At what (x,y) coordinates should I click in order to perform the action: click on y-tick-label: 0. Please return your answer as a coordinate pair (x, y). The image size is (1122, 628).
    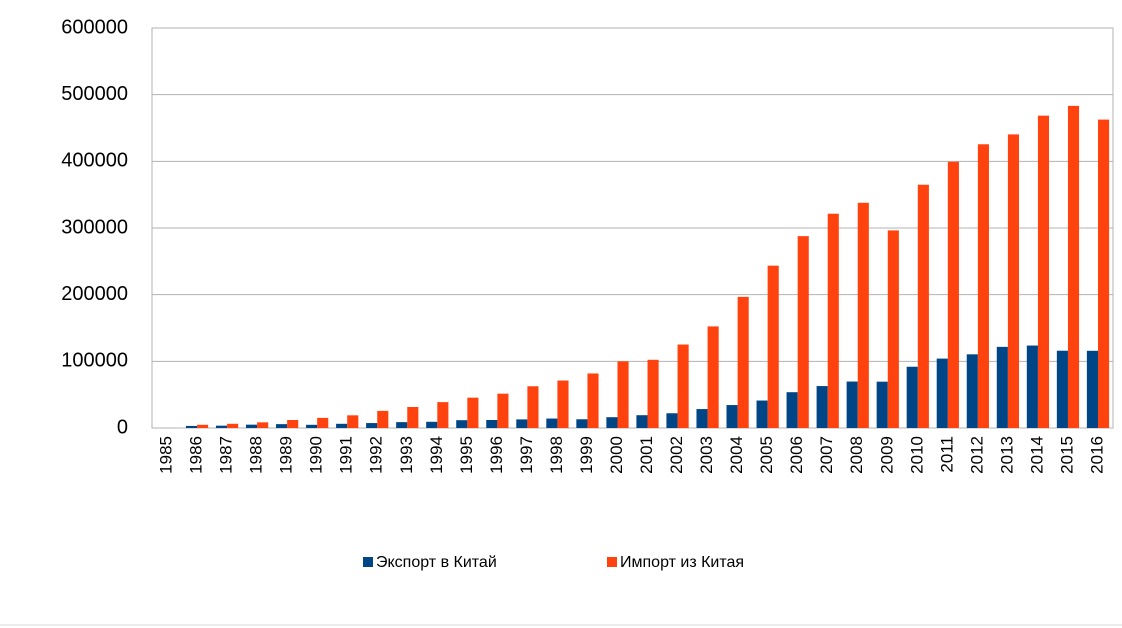
    Looking at the image, I should click on (122, 427).